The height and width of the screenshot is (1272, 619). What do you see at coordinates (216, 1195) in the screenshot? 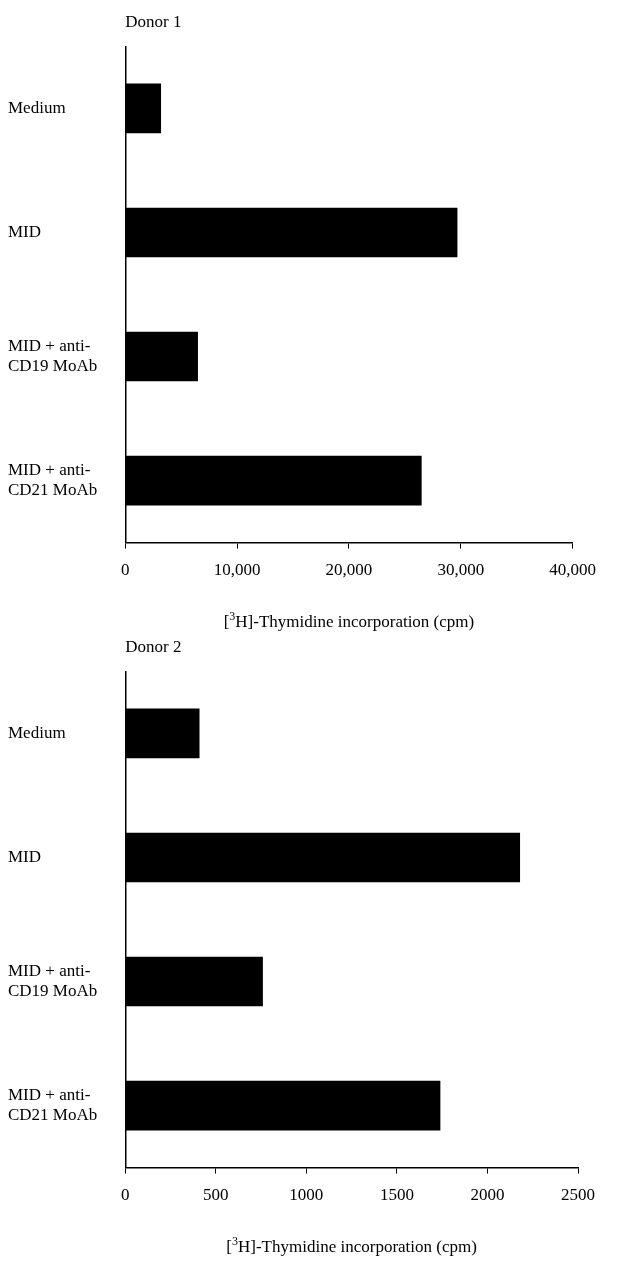
I see `x-tick-label: 500` at bounding box center [216, 1195].